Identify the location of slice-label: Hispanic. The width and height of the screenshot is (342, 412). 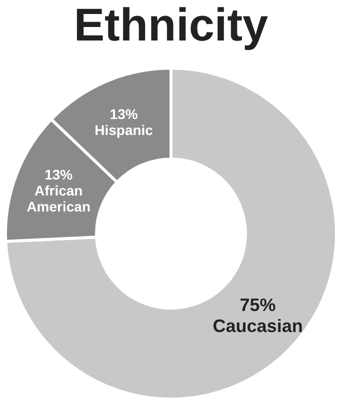
(124, 130).